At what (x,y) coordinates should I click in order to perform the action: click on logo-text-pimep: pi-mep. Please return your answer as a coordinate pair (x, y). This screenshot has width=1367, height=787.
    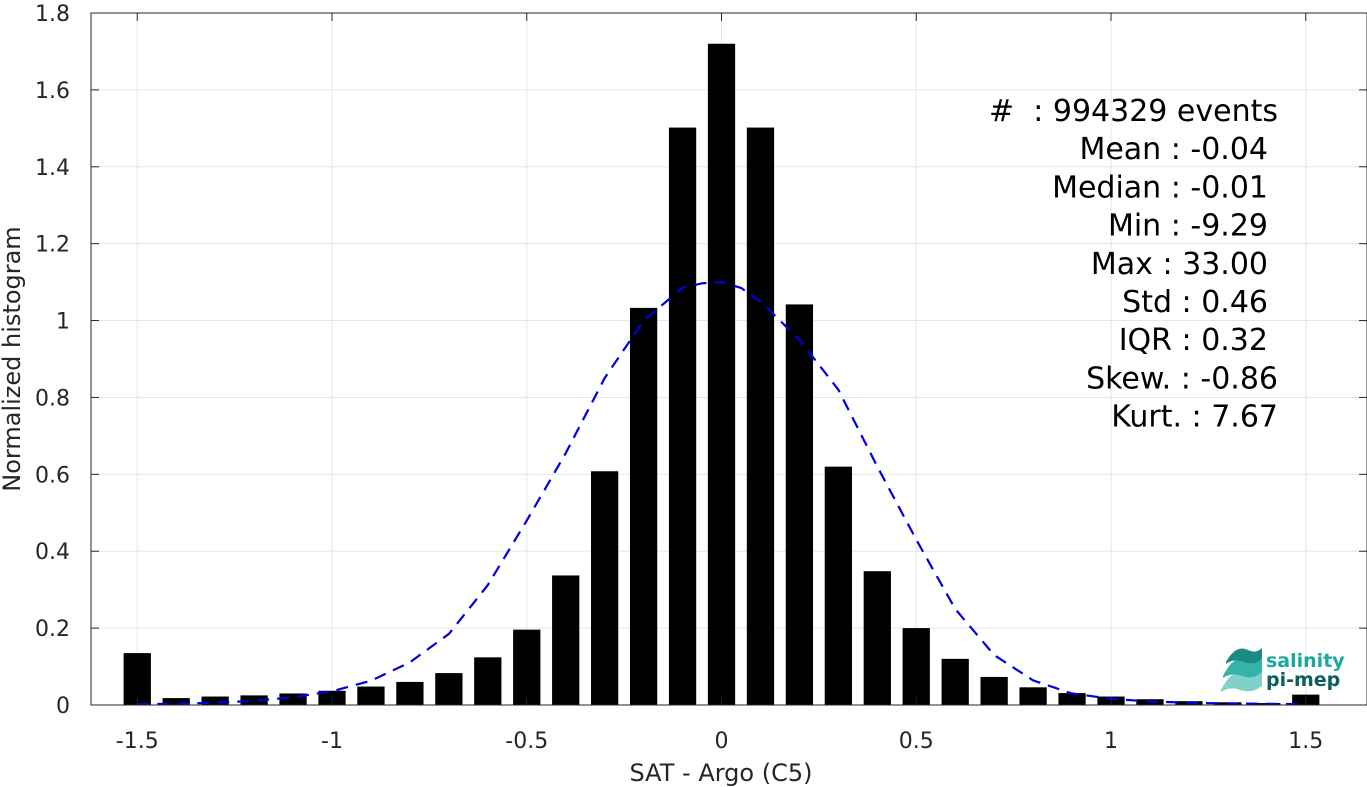
    Looking at the image, I should click on (1303, 680).